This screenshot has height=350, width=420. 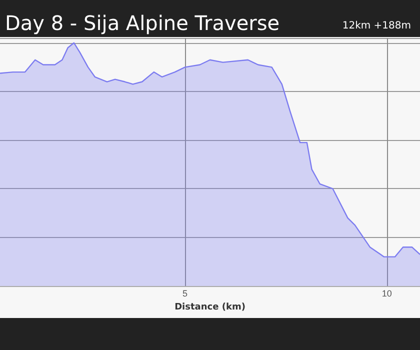 What do you see at coordinates (210, 307) in the screenshot?
I see `x-axis-title: Distance (km)` at bounding box center [210, 307].